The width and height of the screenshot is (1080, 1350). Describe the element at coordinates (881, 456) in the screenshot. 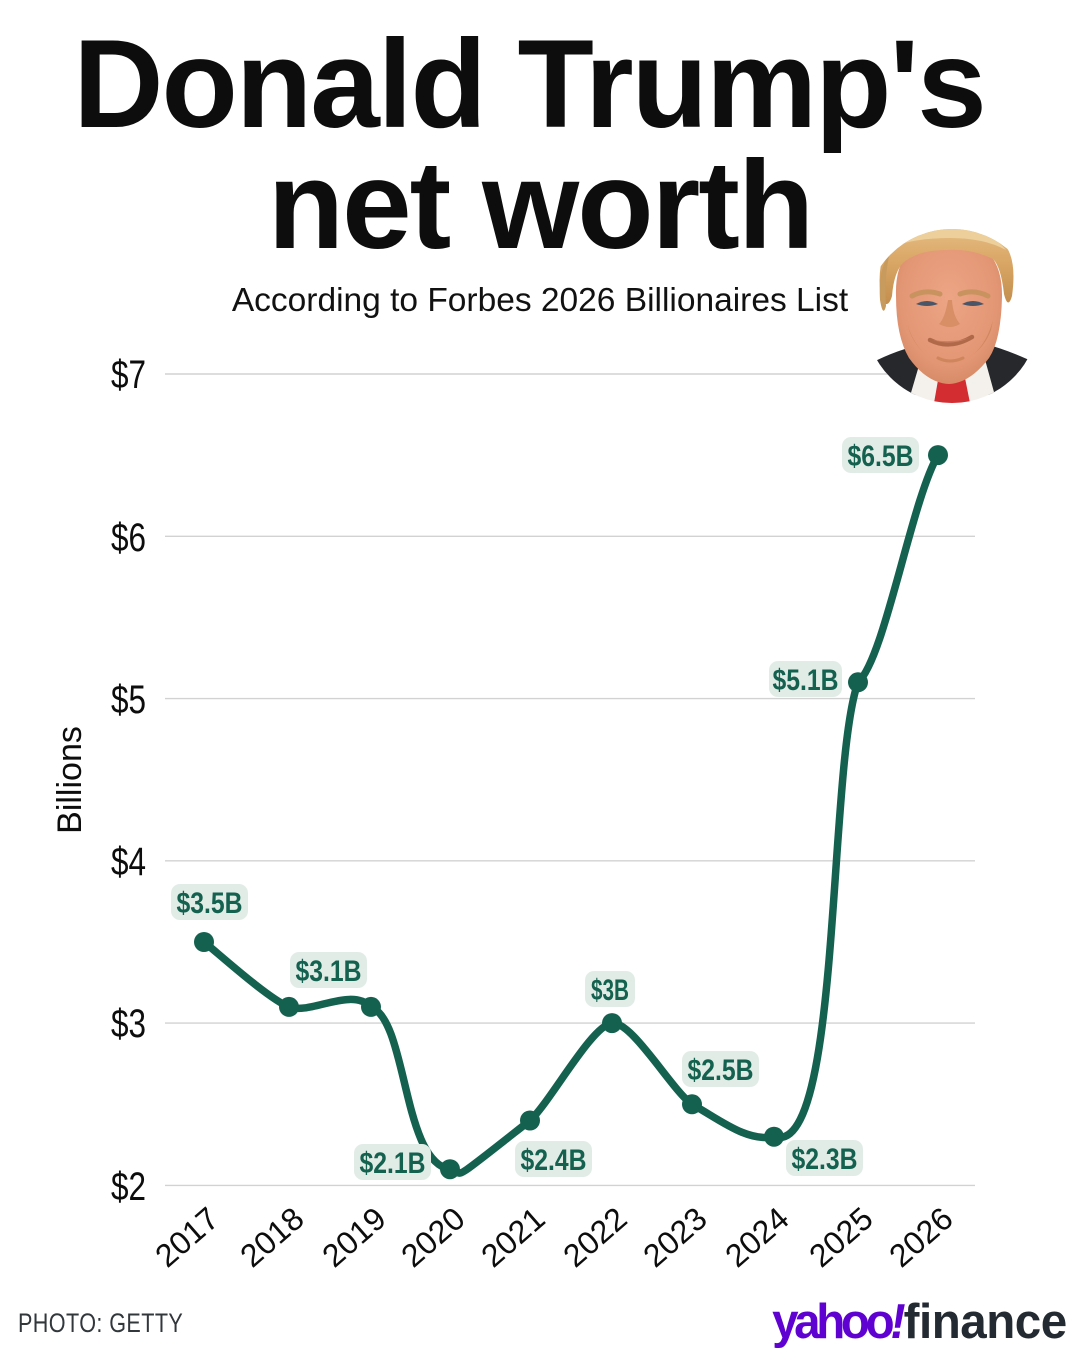

I see `svg-text: $6.5B` at that location.